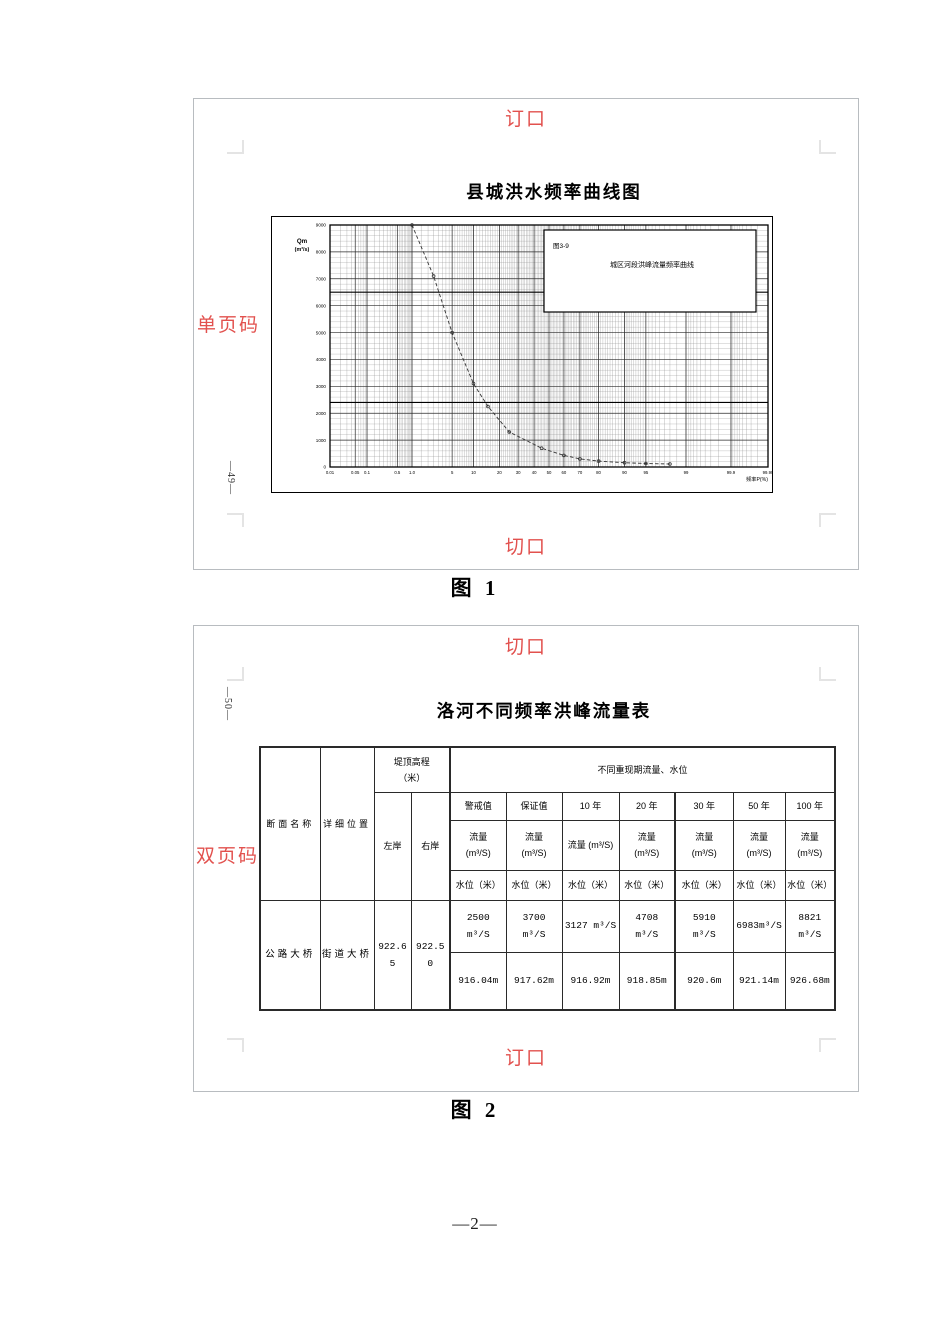 This screenshot has width=950, height=1344. Describe the element at coordinates (624, 472) in the screenshot. I see `svg-text: 90` at that location.